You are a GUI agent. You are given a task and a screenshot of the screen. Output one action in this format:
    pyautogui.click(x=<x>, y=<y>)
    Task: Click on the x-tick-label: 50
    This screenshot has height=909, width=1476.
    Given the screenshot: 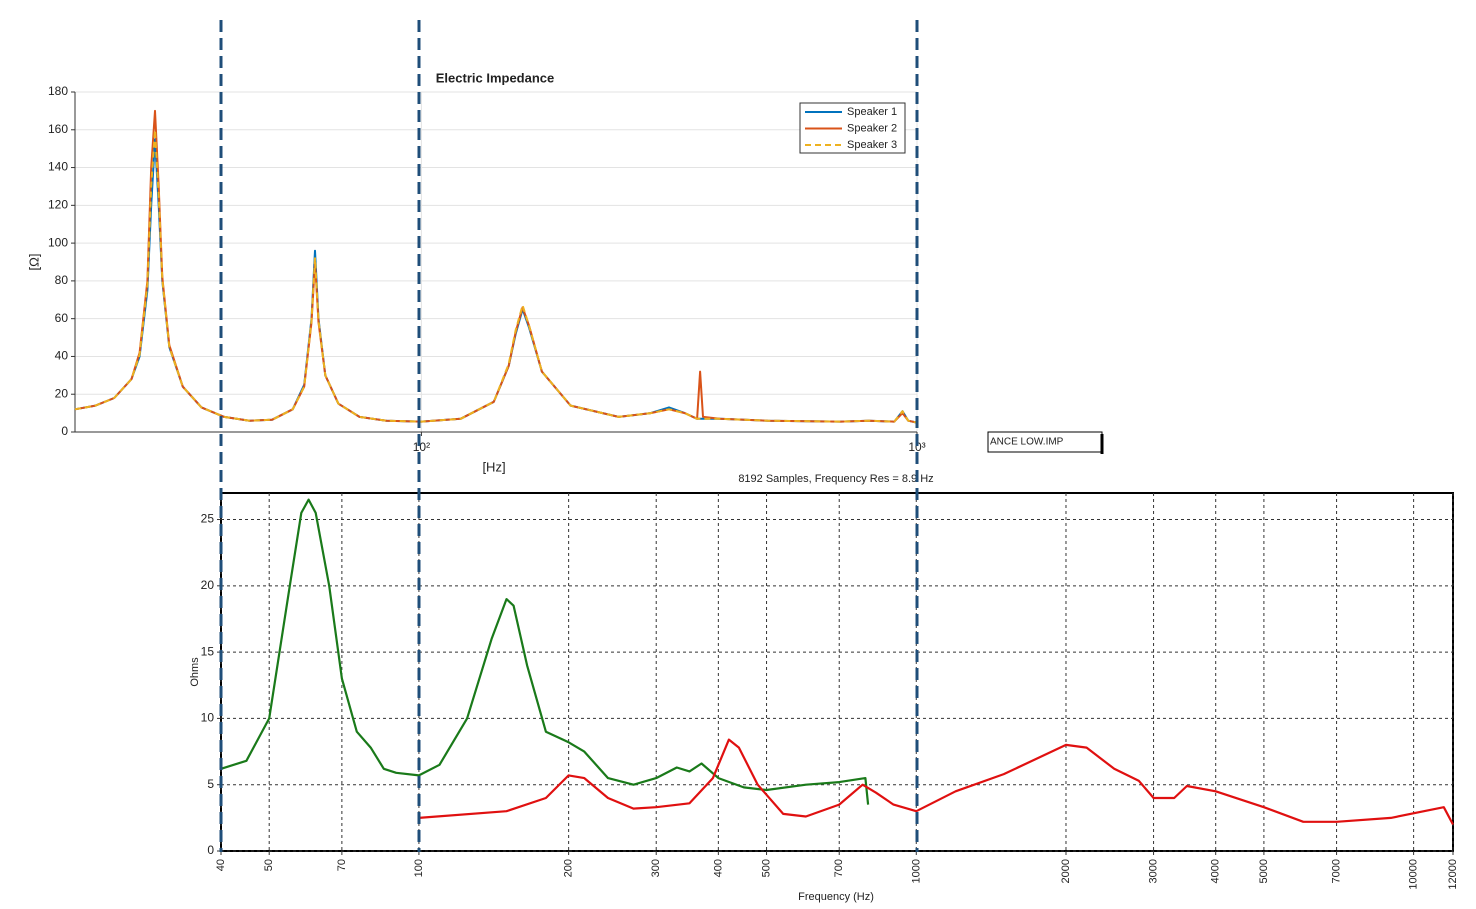 What is the action you would take?
    pyautogui.click(x=269, y=865)
    